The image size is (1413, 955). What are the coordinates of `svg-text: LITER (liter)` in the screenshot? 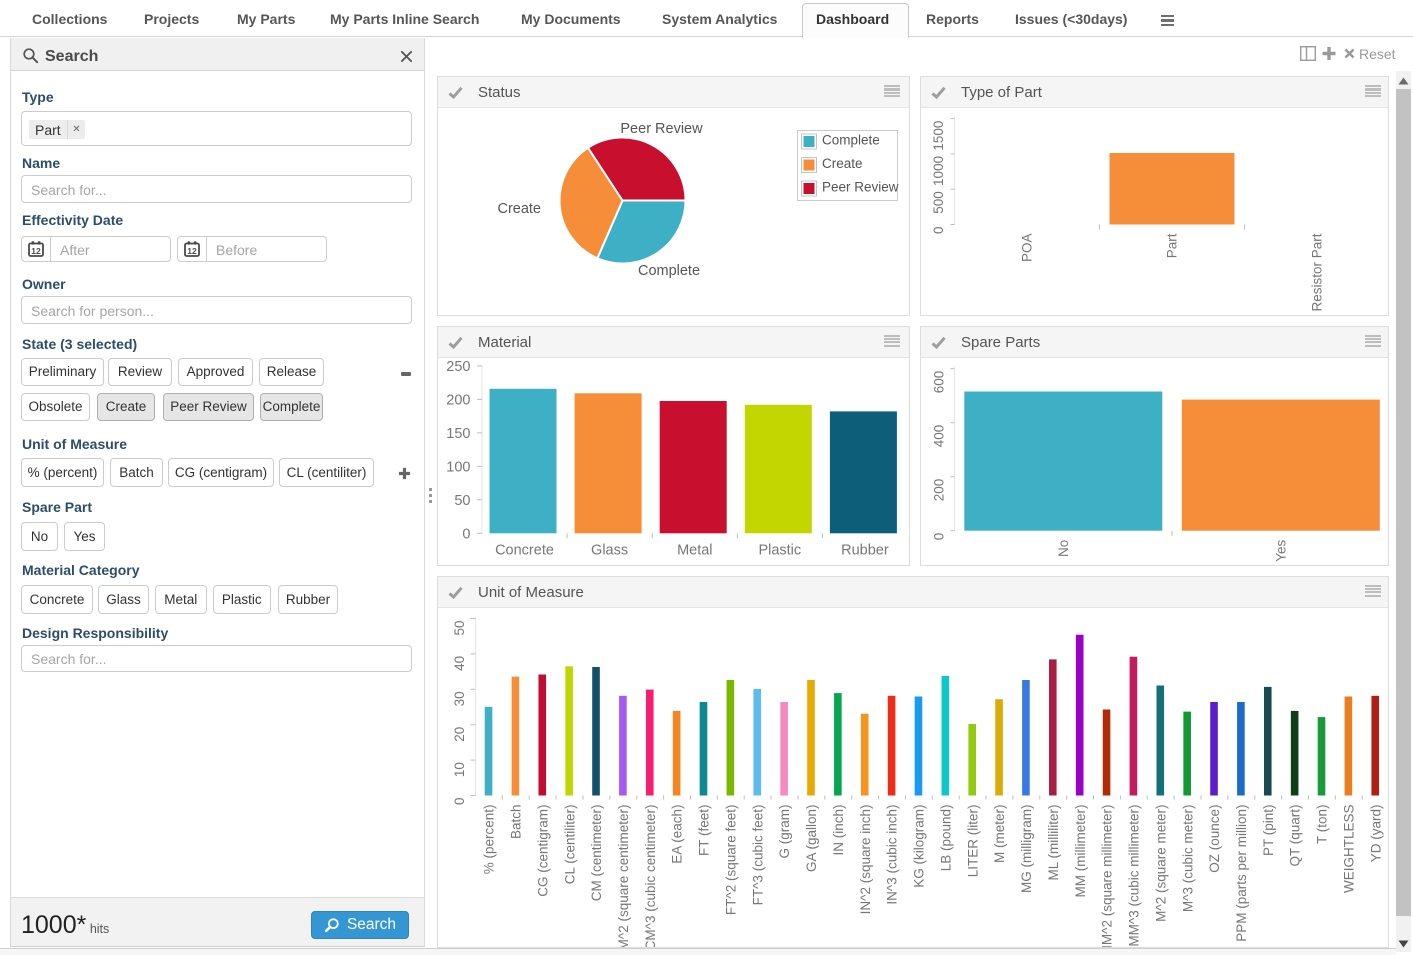 It's located at (972, 840).